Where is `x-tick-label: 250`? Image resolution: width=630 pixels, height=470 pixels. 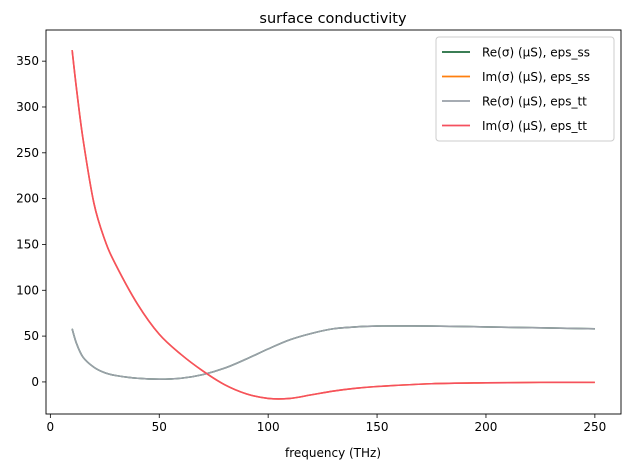 x-tick-label: 250 is located at coordinates (594, 427).